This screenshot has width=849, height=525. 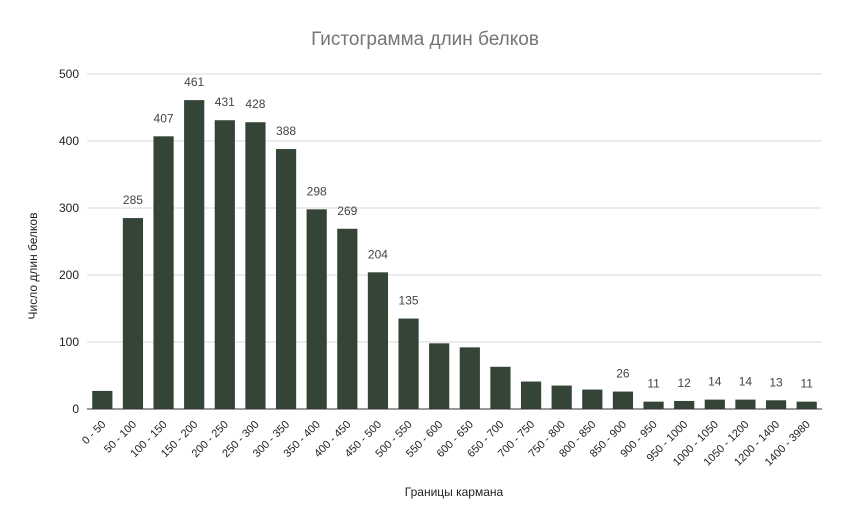 What do you see at coordinates (776, 382) in the screenshot?
I see `data-label: 13` at bounding box center [776, 382].